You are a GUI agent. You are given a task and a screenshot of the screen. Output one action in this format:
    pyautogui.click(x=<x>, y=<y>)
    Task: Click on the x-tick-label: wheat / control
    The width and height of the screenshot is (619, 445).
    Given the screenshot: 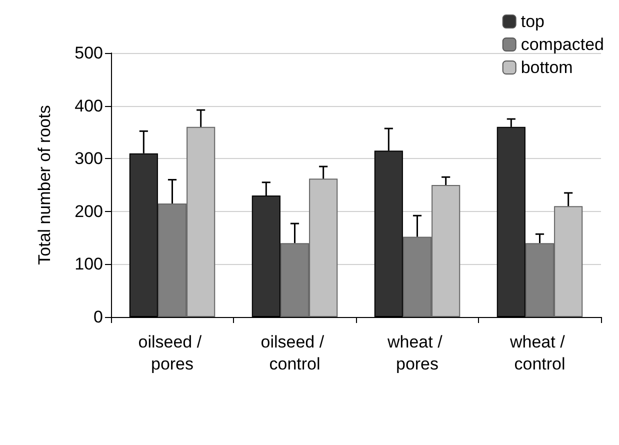 What is the action you would take?
    pyautogui.click(x=539, y=353)
    